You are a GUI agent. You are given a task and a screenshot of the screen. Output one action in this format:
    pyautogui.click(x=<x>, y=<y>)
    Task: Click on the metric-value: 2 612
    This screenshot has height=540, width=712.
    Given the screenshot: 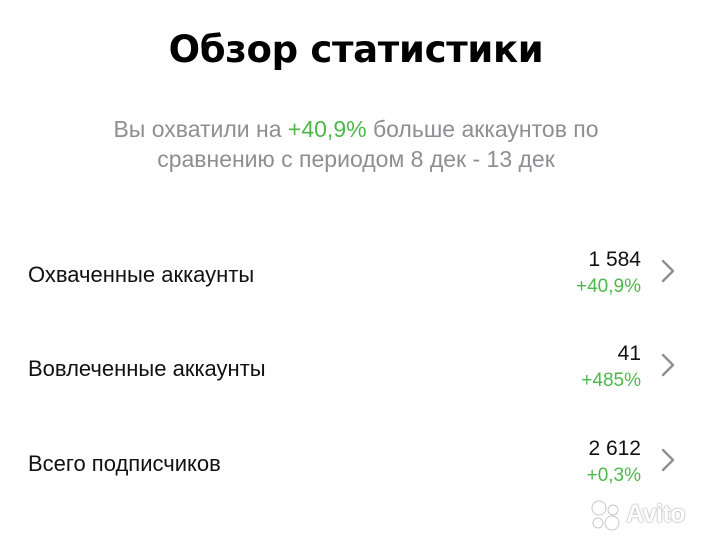 What is the action you would take?
    pyautogui.click(x=614, y=448)
    